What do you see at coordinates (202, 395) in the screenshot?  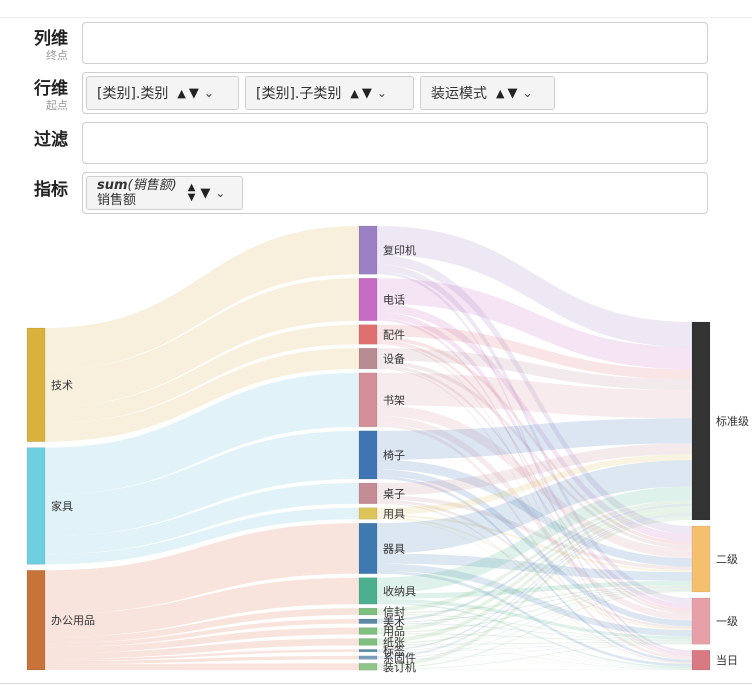 I see `link-技术-设备` at bounding box center [202, 395].